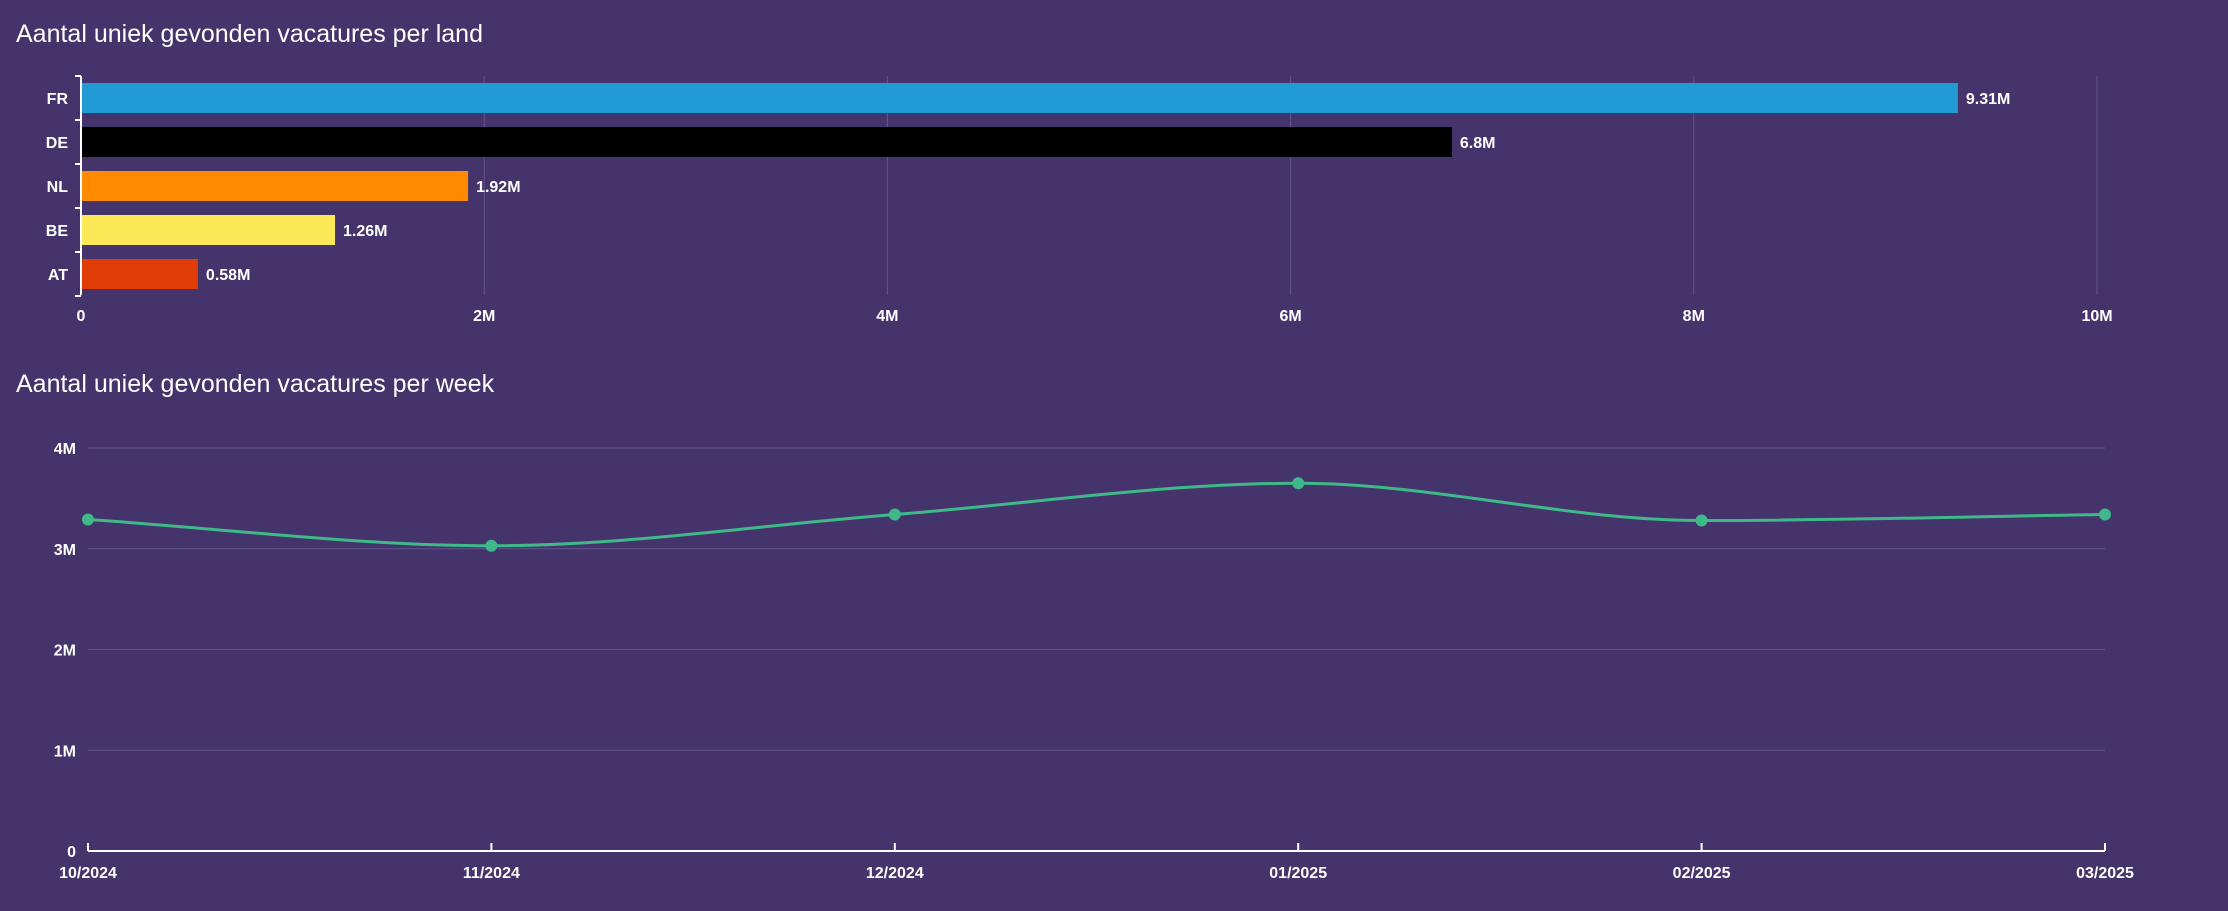  What do you see at coordinates (88, 873) in the screenshot?
I see `x-tick-label: 10/2024` at bounding box center [88, 873].